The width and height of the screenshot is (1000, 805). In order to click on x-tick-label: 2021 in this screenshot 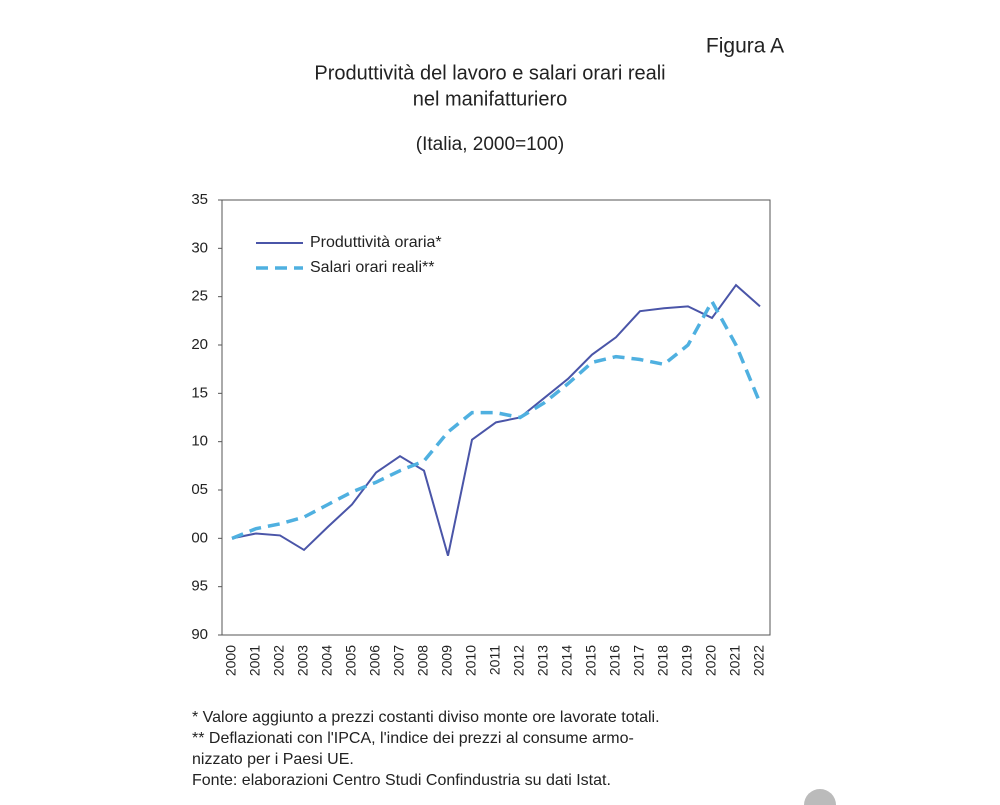, I will do `click(735, 660)`.